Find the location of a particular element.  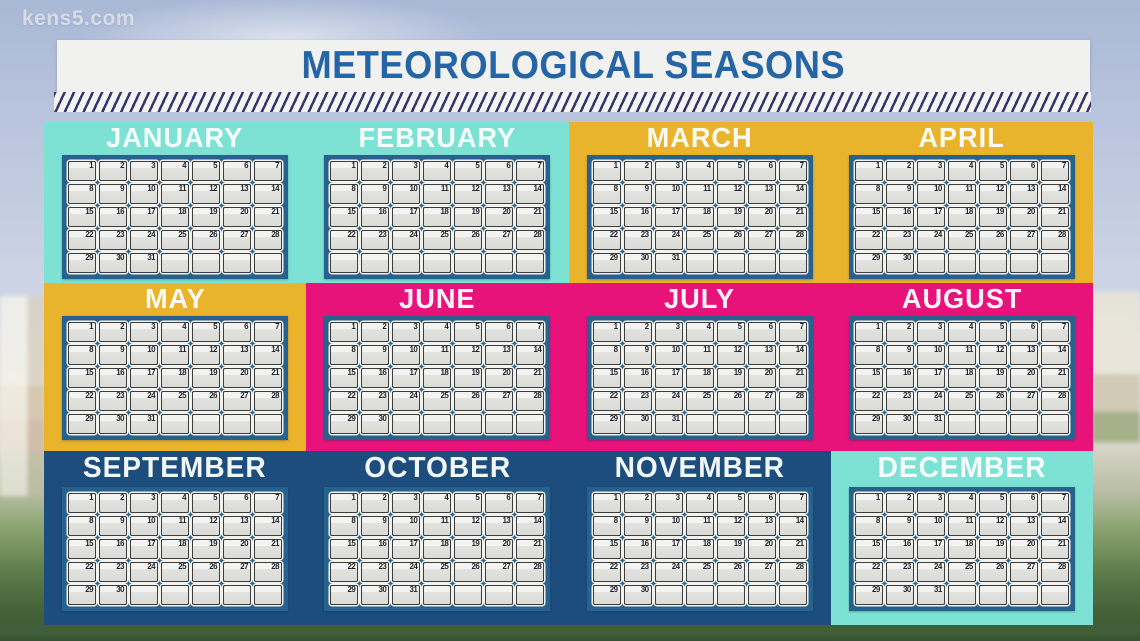

day-number: 18 is located at coordinates (968, 211).